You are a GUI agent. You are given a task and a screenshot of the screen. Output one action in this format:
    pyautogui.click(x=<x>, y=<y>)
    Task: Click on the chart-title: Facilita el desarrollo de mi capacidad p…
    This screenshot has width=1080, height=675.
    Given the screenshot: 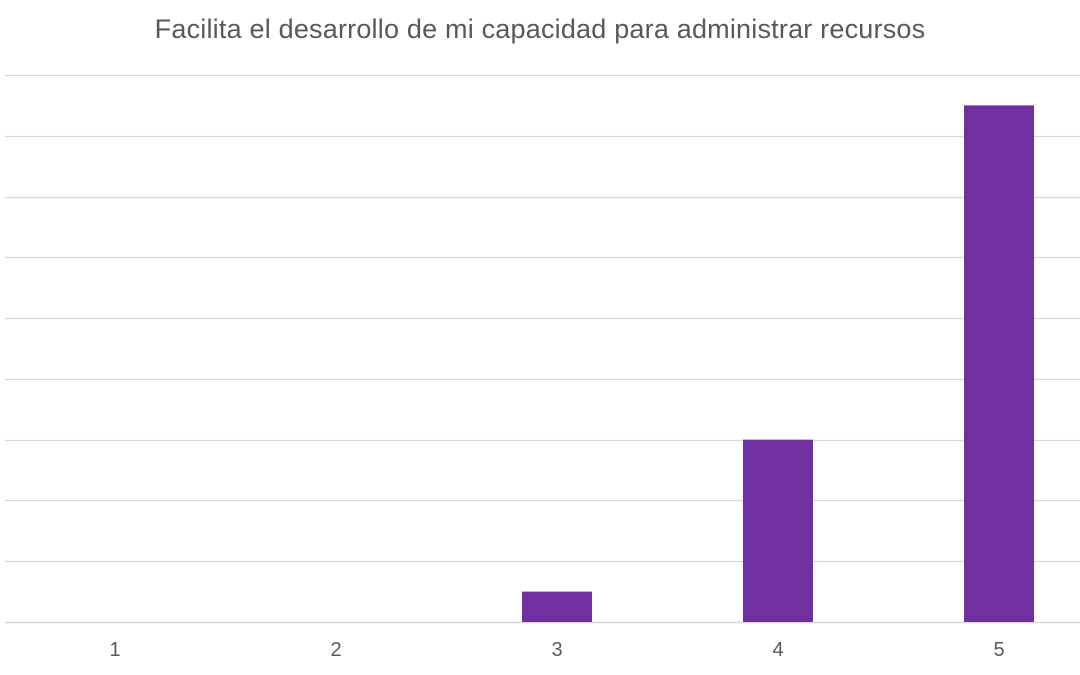 What is the action you would take?
    pyautogui.click(x=540, y=29)
    